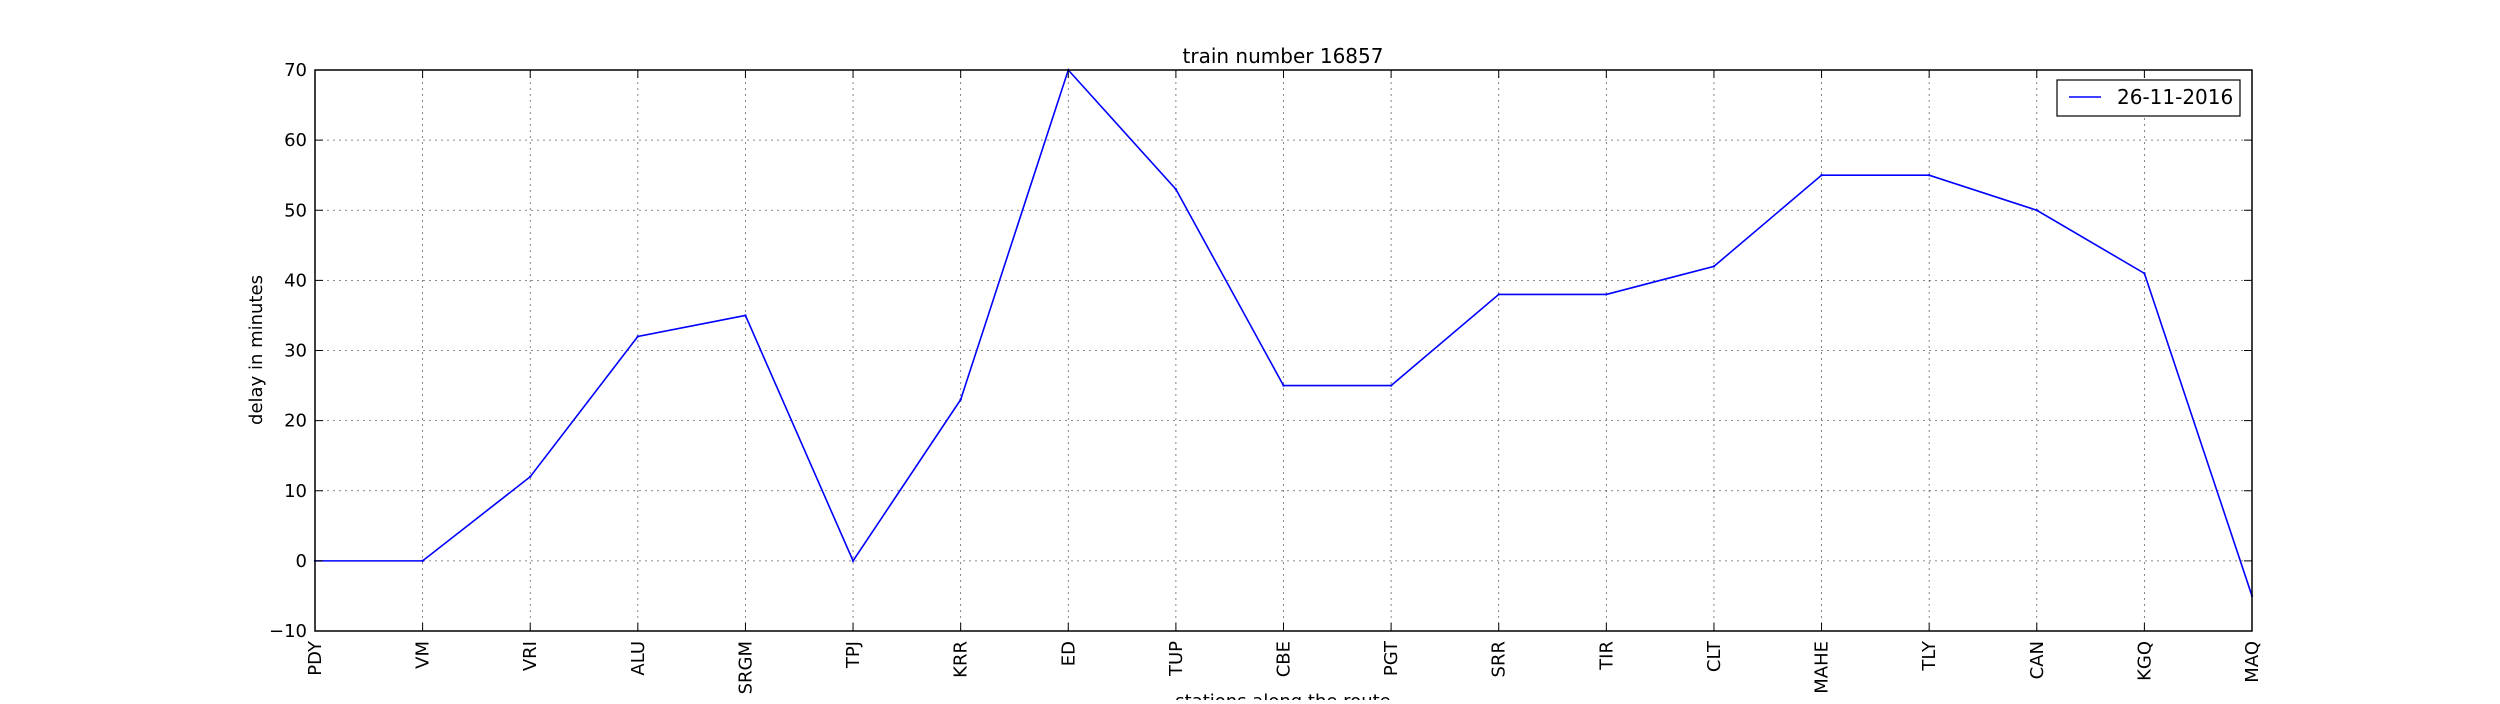 This screenshot has width=2500, height=704. Describe the element at coordinates (295, 491) in the screenshot. I see `y-tick-label: 10` at that location.